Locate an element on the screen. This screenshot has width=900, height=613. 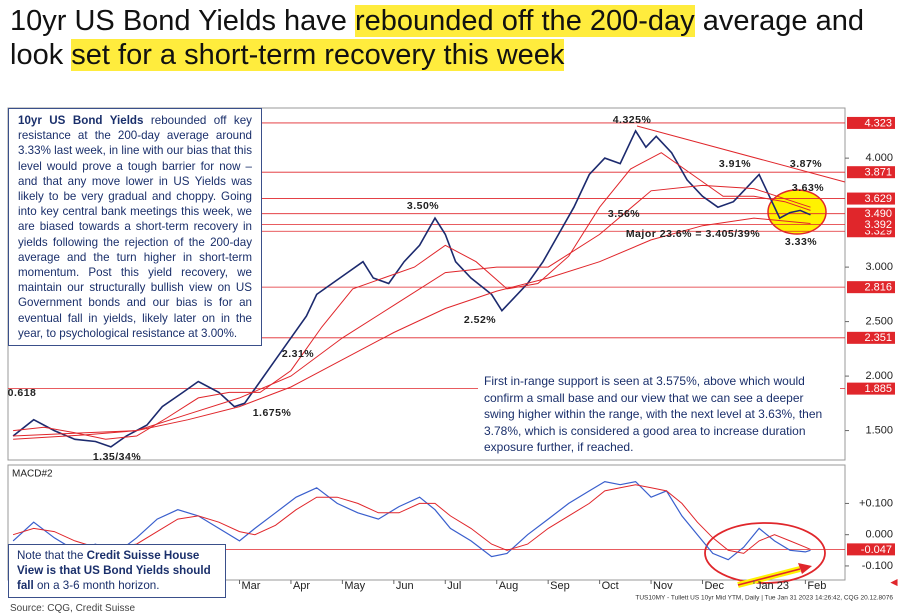
title-part: average and look is located at coordinates (437, 38).